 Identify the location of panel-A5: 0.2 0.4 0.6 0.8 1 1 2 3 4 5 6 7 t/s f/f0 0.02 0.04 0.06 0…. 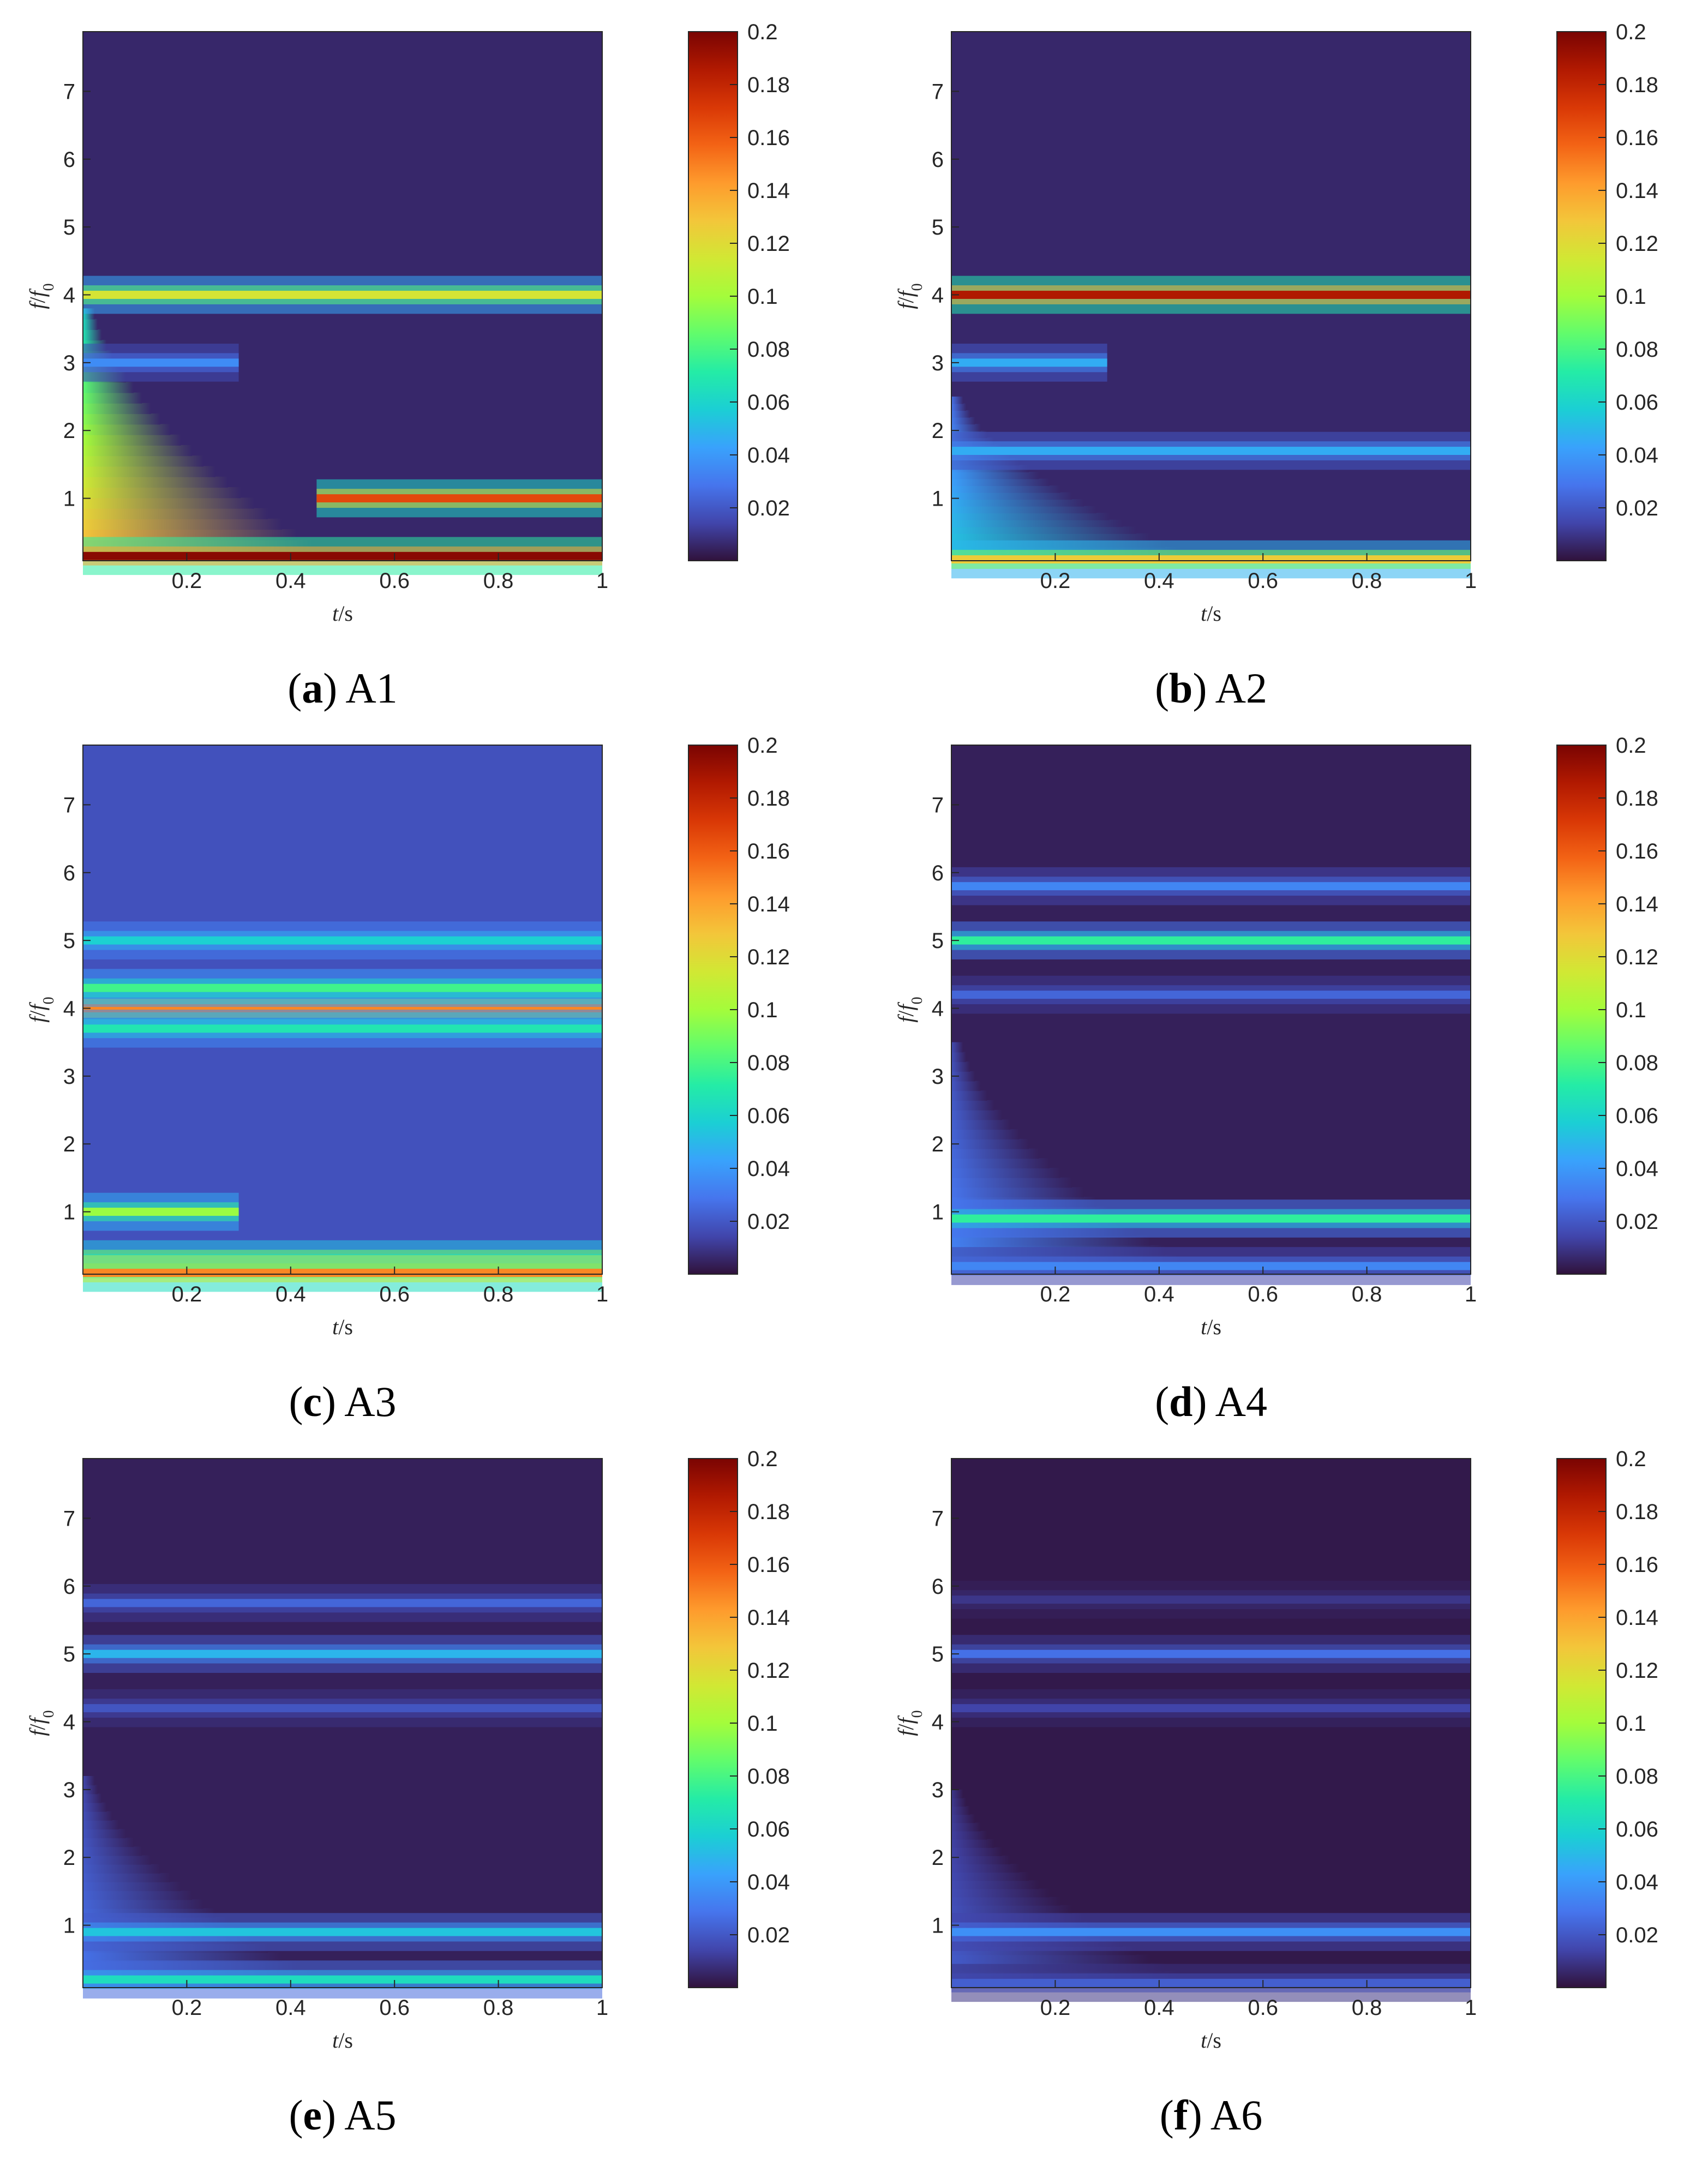
(407, 1793).